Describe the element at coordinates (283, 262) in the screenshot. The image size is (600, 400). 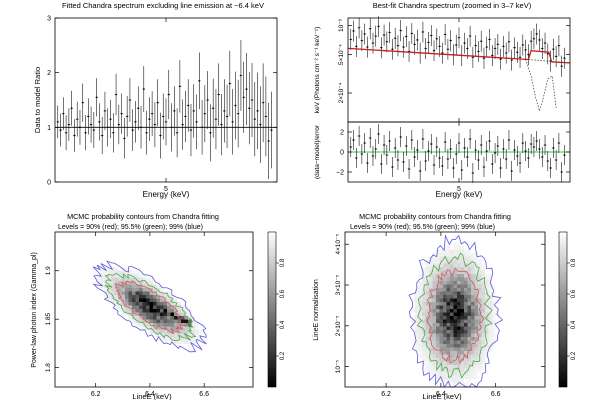
I see `colorbar-tick-label: 0.8` at that location.